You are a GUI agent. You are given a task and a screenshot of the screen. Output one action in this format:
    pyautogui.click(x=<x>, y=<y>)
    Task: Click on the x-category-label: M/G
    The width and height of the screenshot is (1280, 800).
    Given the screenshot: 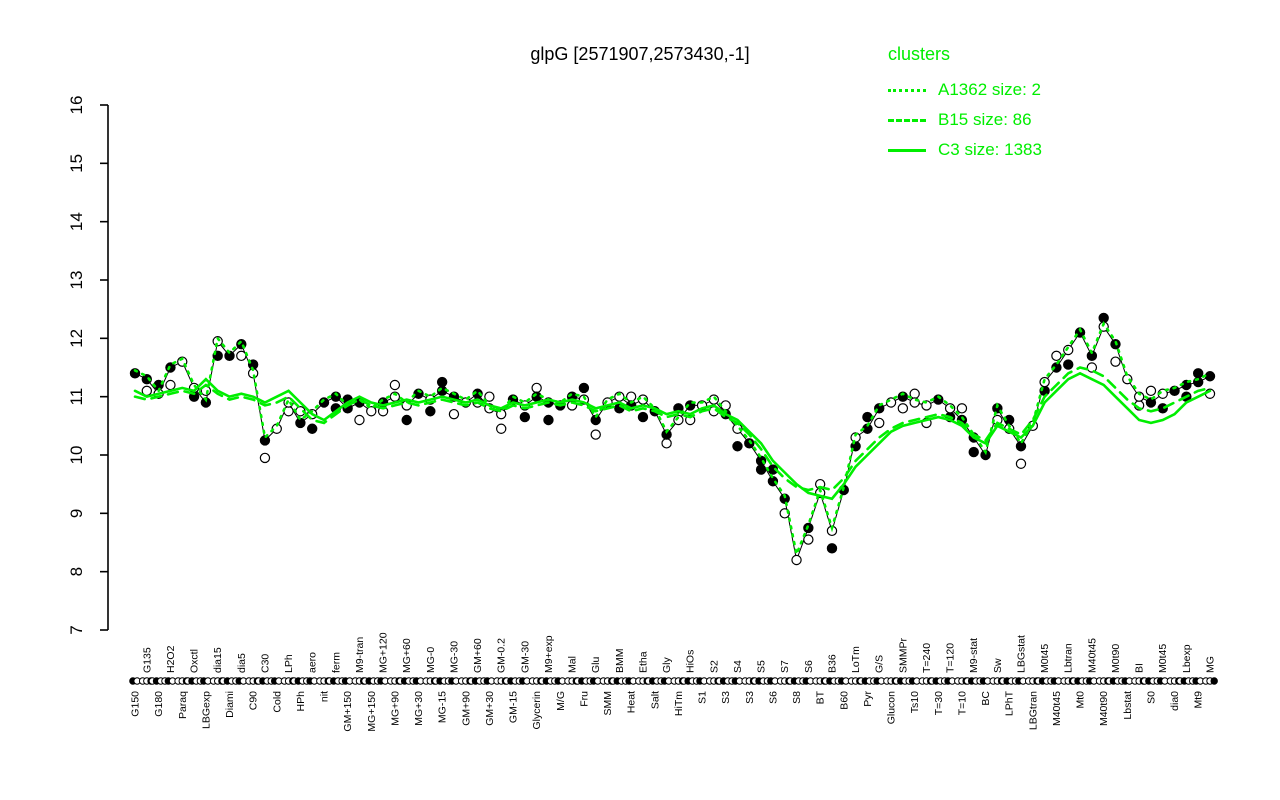 What is the action you would take?
    pyautogui.click(x=561, y=701)
    